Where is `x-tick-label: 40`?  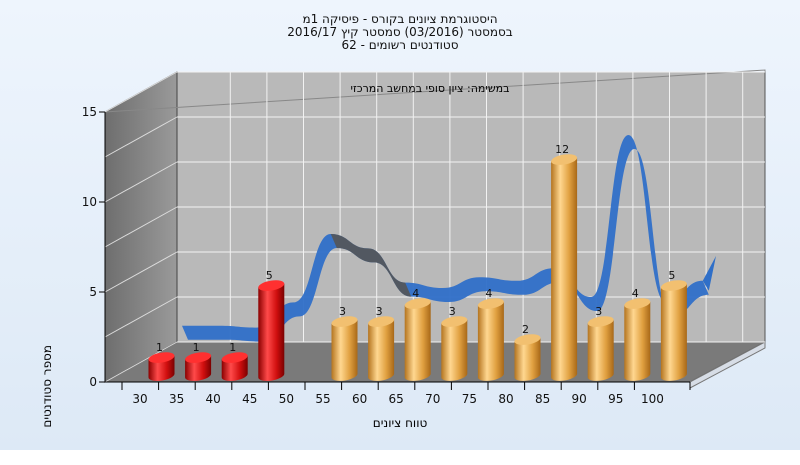
x-tick-label: 40 is located at coordinates (213, 399).